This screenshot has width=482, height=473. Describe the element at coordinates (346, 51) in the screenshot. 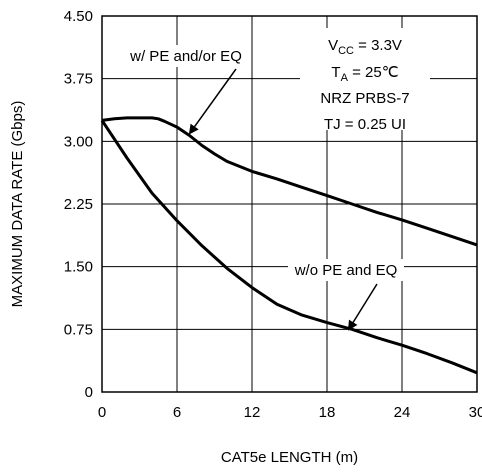

I see `vcc-subscript: CC` at that location.